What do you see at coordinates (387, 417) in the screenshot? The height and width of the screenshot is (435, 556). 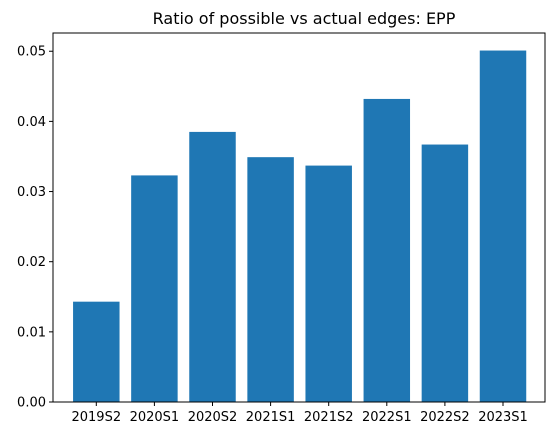 I see `x-tick-label: 2022S1` at bounding box center [387, 417].